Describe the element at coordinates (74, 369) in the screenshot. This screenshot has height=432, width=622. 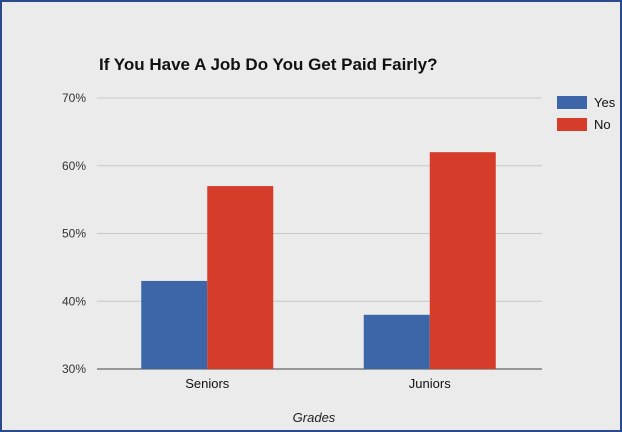
I see `y-tick-label: 30%` at that location.